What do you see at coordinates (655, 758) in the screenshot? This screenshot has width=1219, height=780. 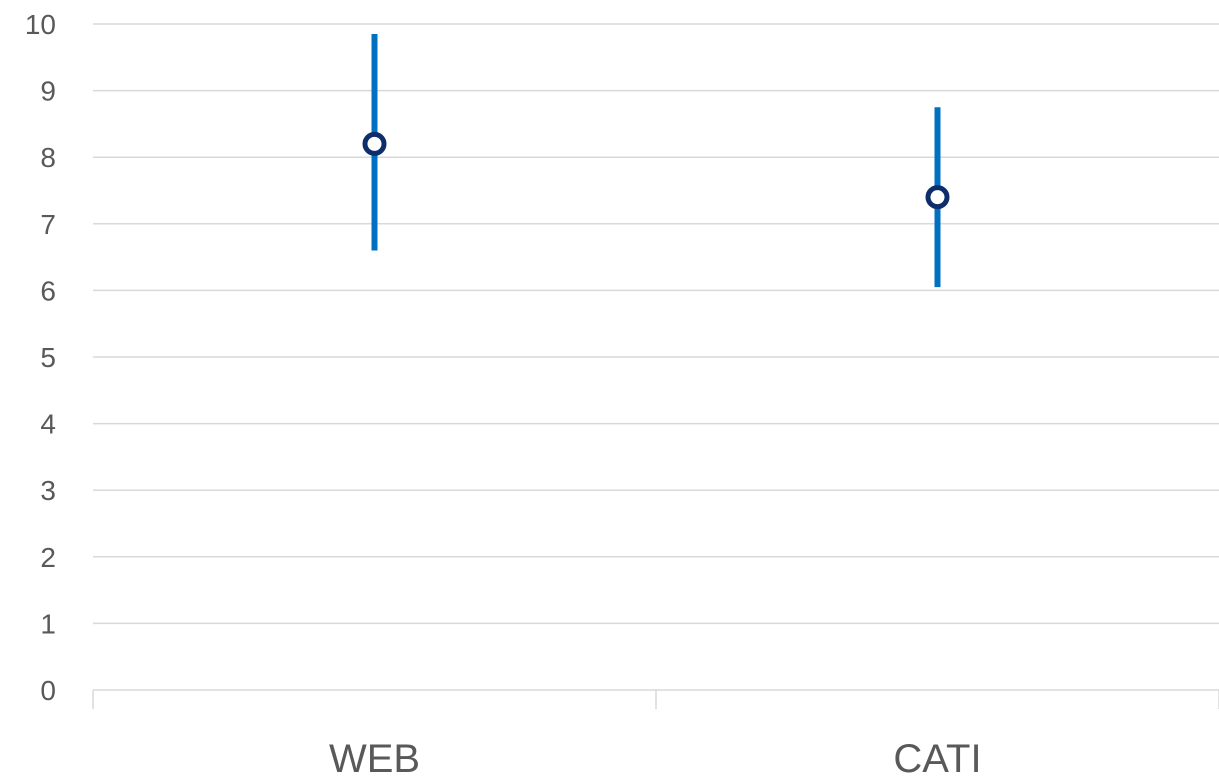 I see `x-axis-labels: WEB CATI` at bounding box center [655, 758].